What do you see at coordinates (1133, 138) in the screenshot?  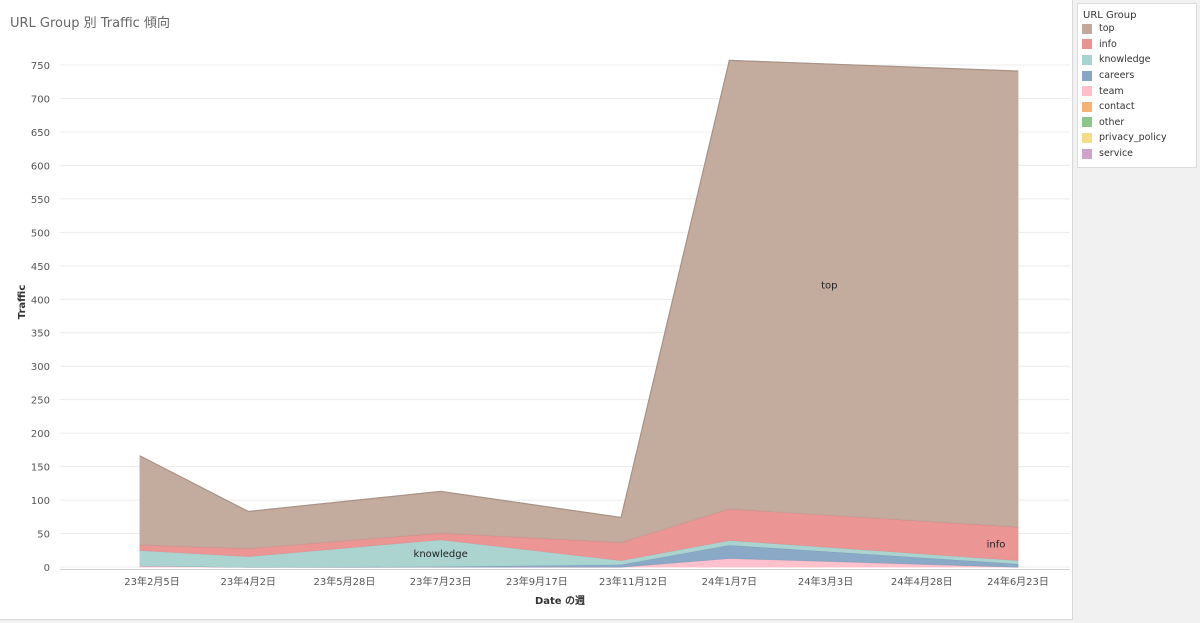 I see `legend-label: privacy_policy` at bounding box center [1133, 138].